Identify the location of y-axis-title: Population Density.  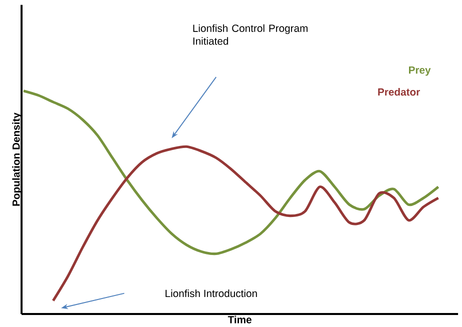
(17, 159).